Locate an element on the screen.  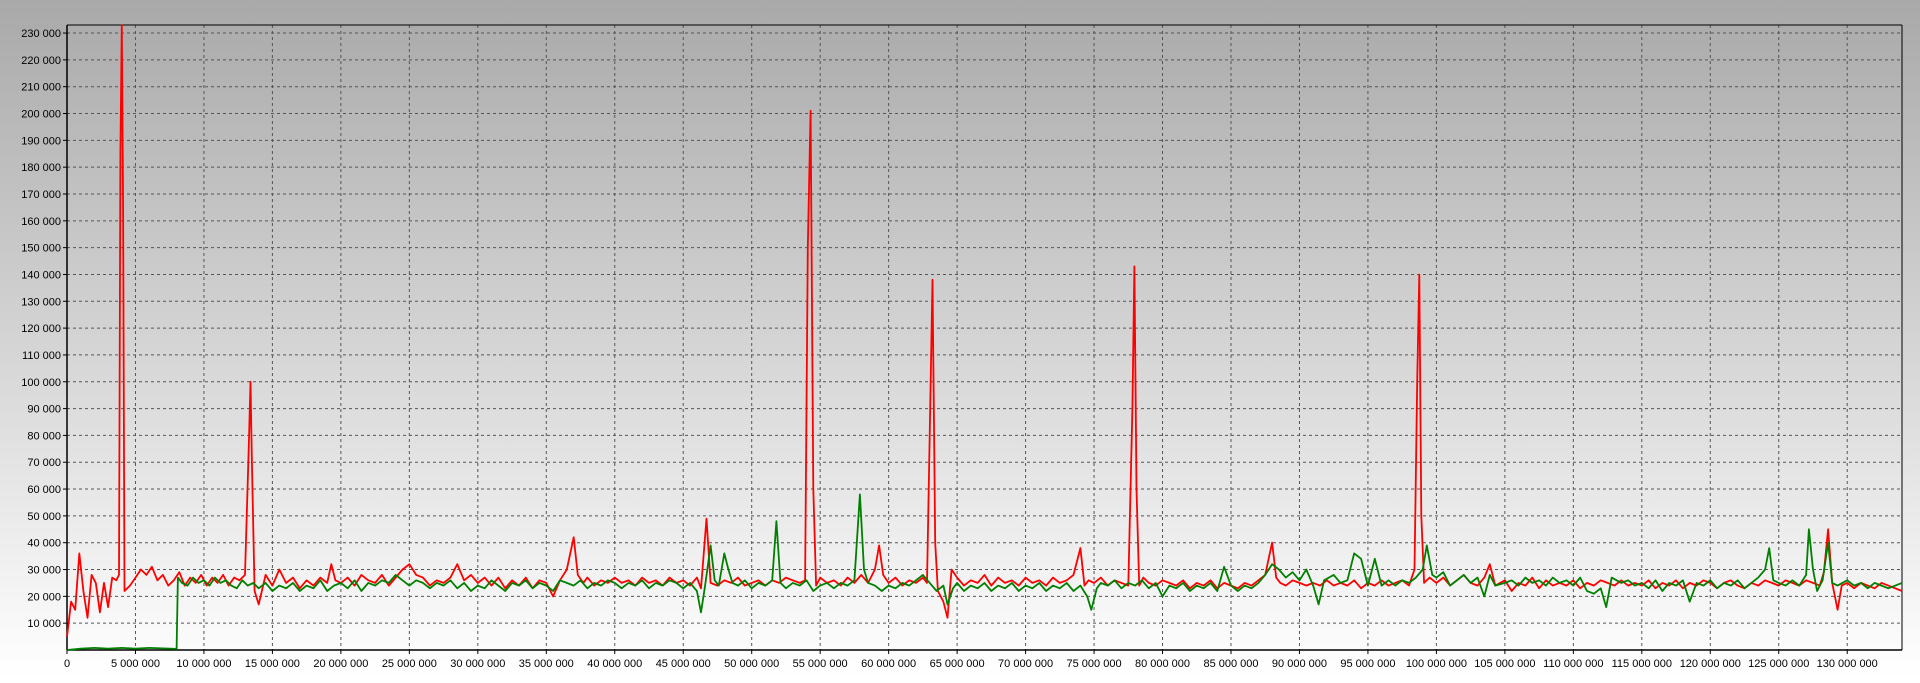
y-tick-label: 30 000 is located at coordinates (44, 571).